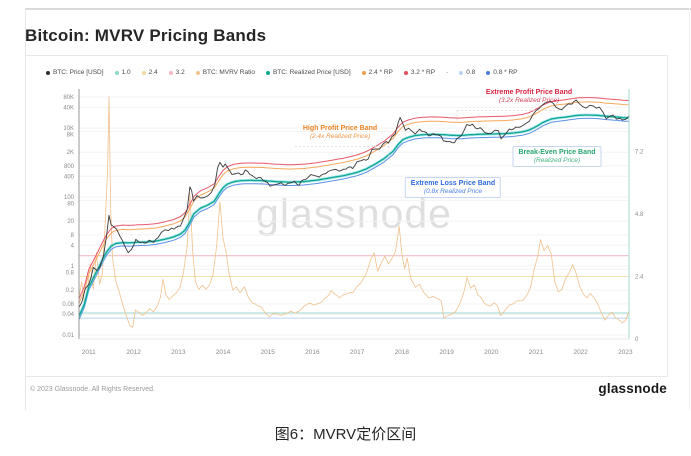  Describe the element at coordinates (73, 267) in the screenshot. I see `y-axis-tick-label: 1` at that location.